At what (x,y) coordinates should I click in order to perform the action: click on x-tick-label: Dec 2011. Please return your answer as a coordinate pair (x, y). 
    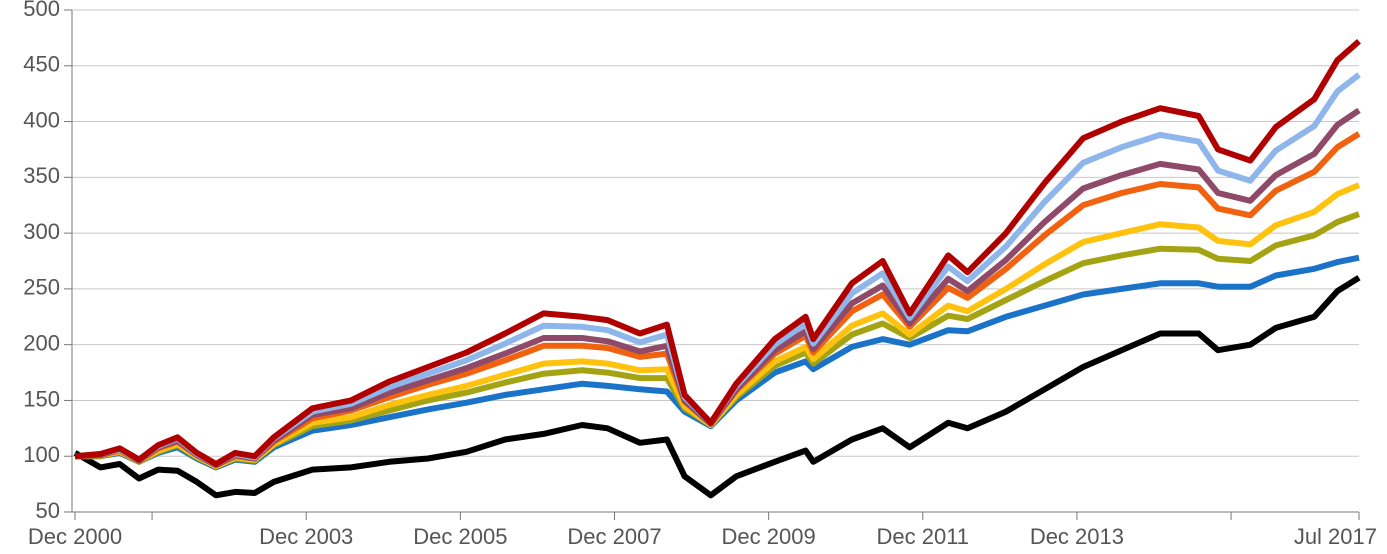
    Looking at the image, I should click on (923, 536).